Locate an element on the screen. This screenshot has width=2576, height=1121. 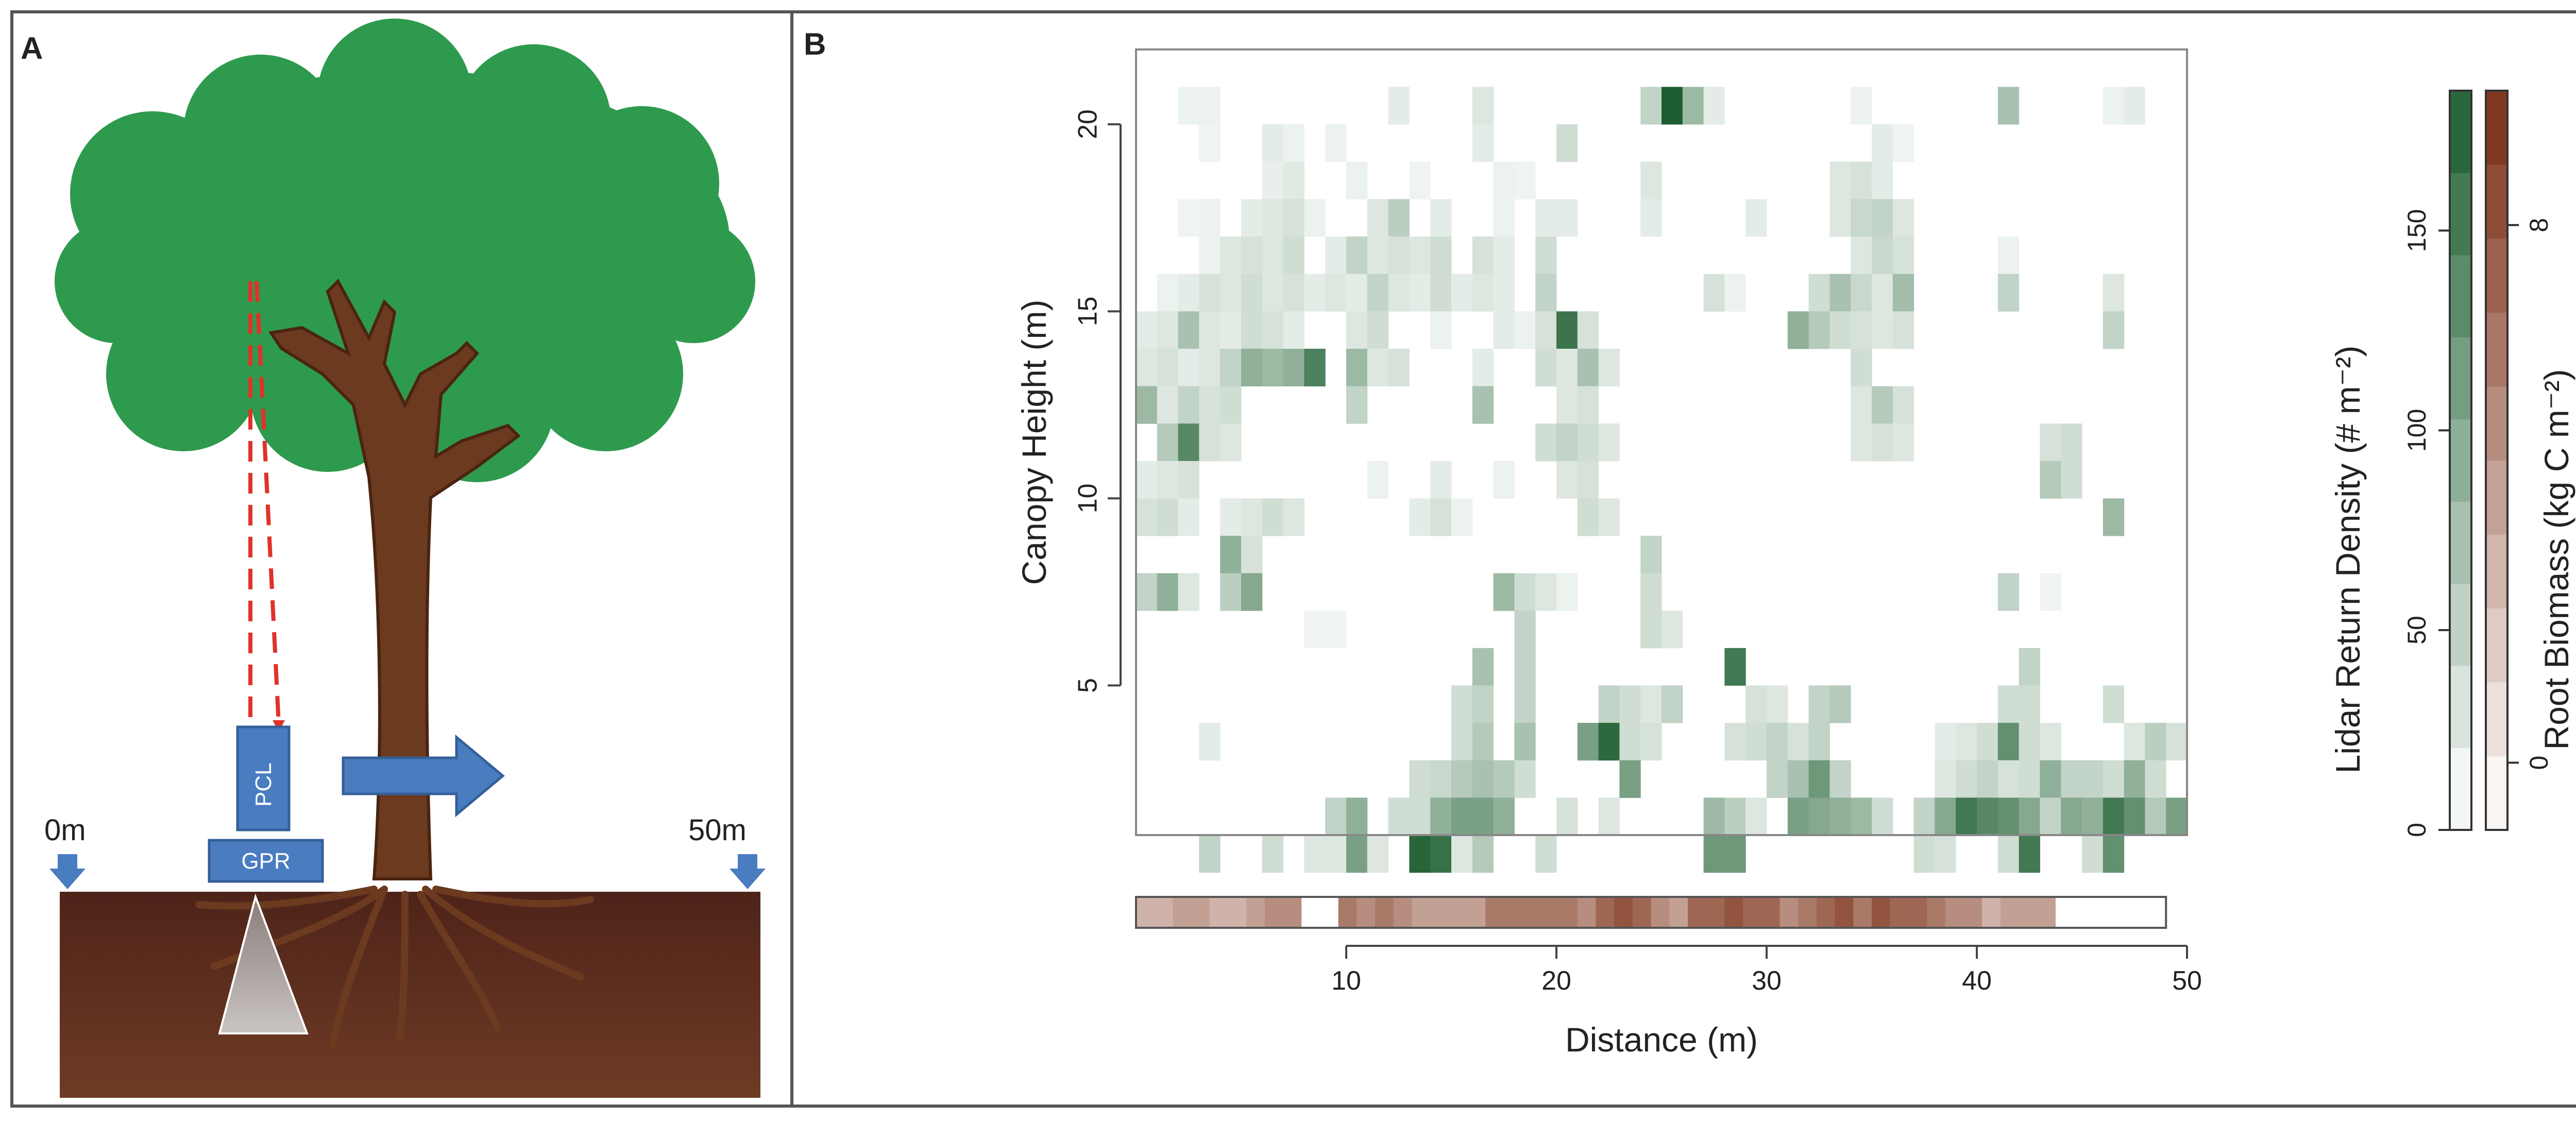
lidar-colorbar: 0 50 100 150 is located at coordinates (2437, 463).